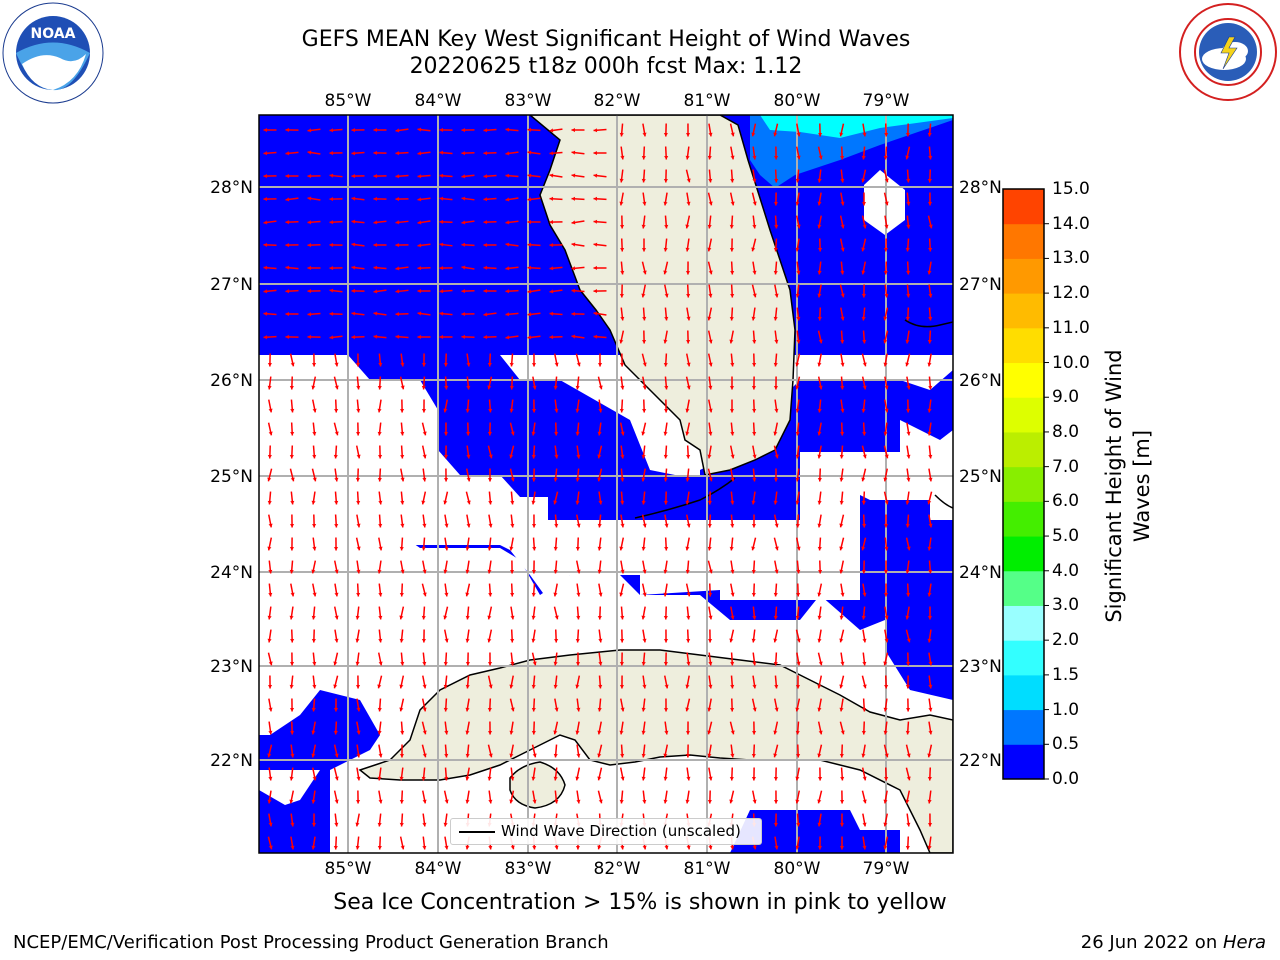 The image size is (1280, 960). What do you see at coordinates (980, 667) in the screenshot?
I see `lat-label-right: 23°N` at bounding box center [980, 667].